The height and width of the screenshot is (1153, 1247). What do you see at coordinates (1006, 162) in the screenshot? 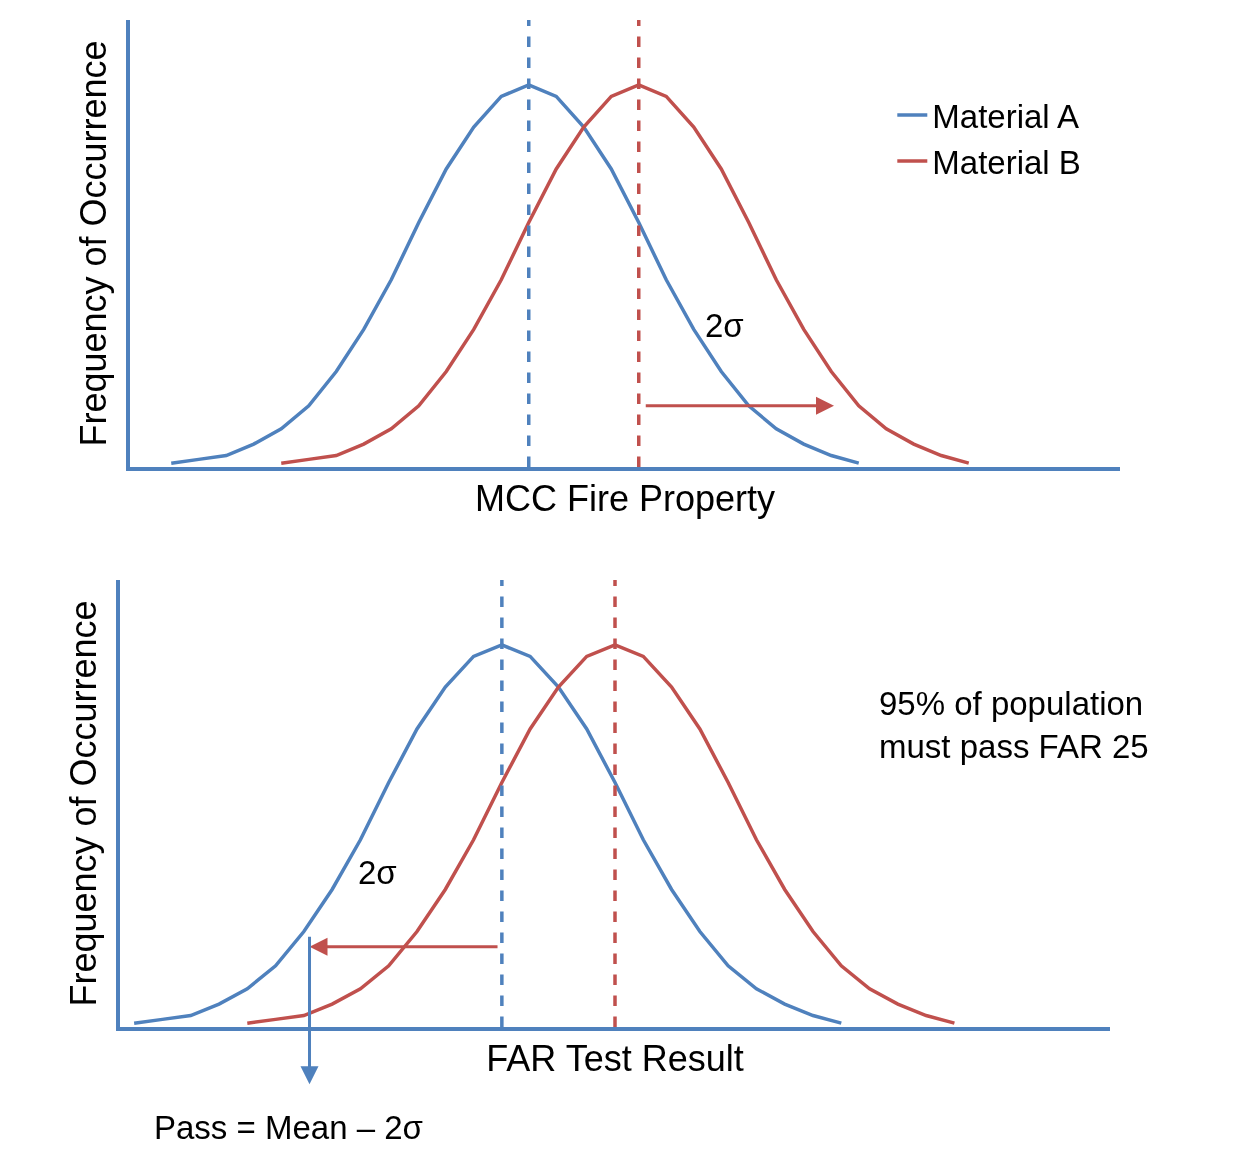
I see `legend-label: Material B` at bounding box center [1006, 162].